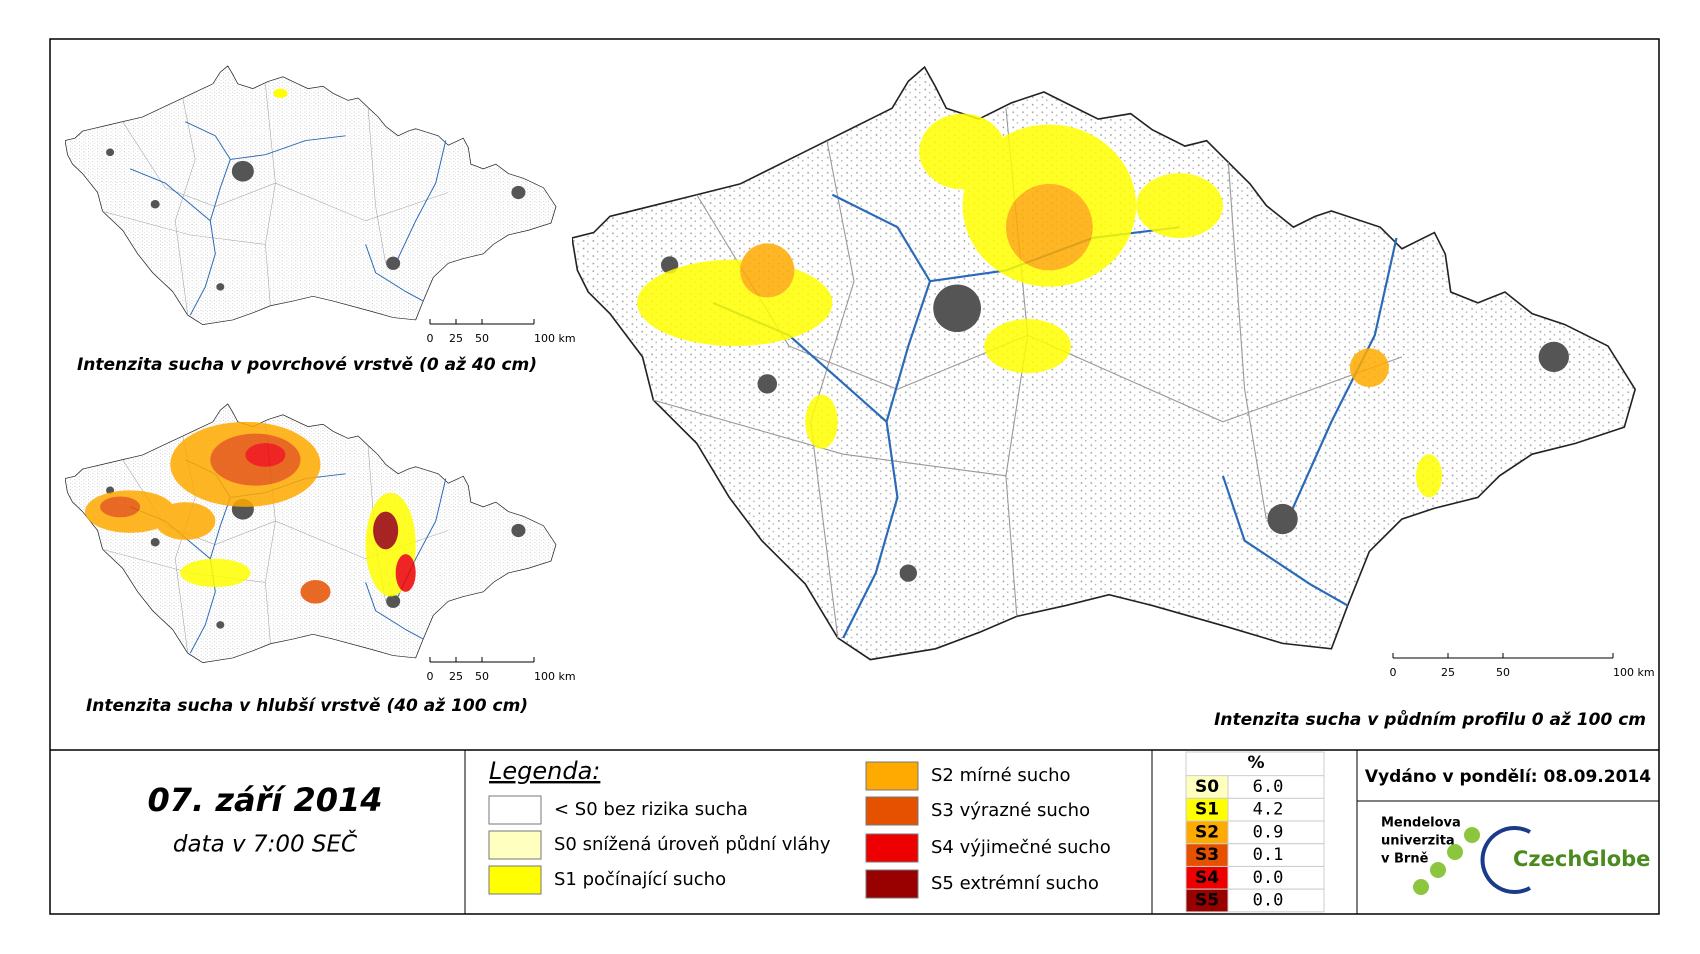  What do you see at coordinates (310, 195) in the screenshot?
I see `map-surface` at bounding box center [310, 195].